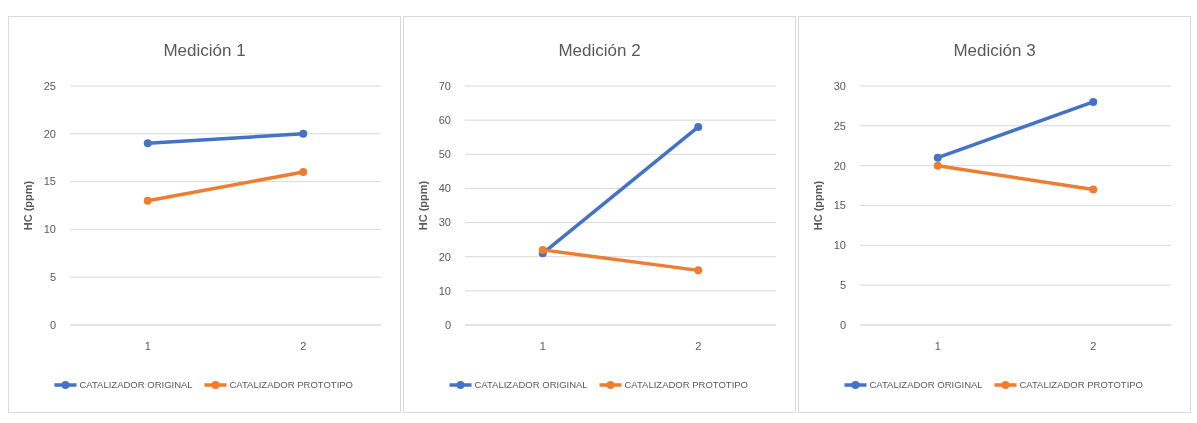 This screenshot has height=423, width=1197. I want to click on y-tick-label: 40, so click(444, 188).